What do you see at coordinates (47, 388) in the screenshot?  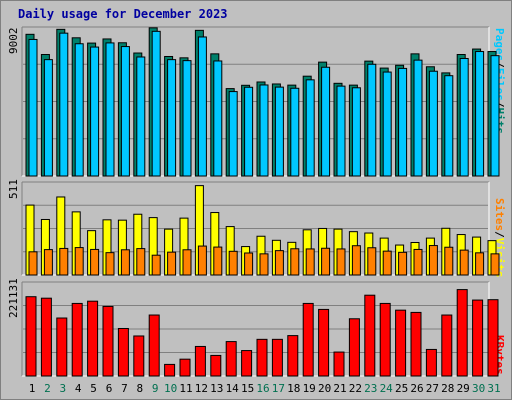 I see `day-label: 2` at bounding box center [47, 388].